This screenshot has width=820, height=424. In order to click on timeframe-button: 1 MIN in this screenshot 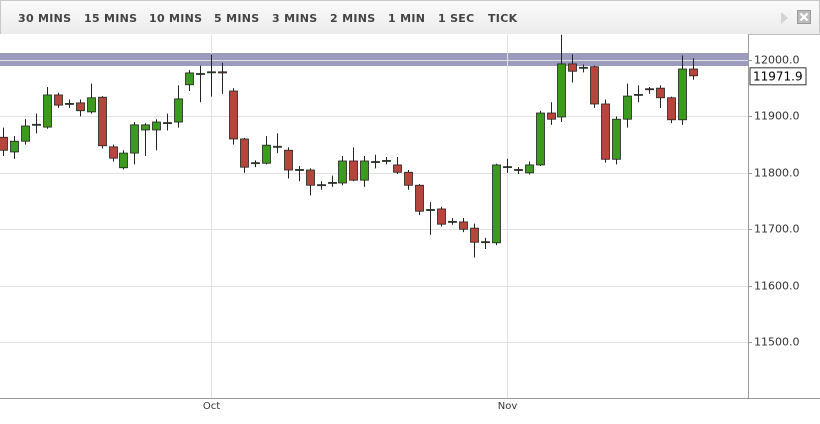, I will do `click(407, 18)`.